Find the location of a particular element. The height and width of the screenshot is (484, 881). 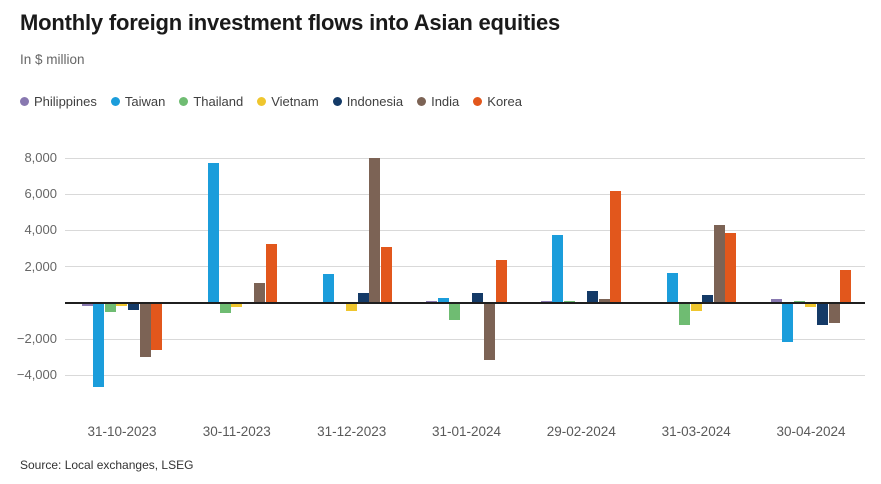

x-axis-tick-label-31-10-2023: 31-10-2023 is located at coordinates (122, 431).